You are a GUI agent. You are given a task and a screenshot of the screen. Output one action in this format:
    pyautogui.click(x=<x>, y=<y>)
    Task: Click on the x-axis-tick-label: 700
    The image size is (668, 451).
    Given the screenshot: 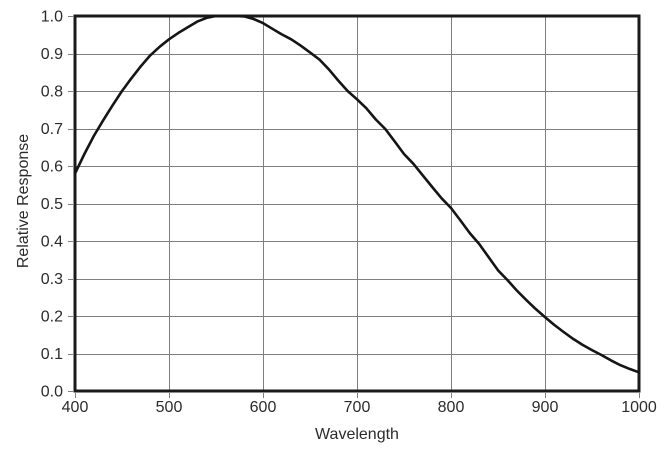 What is the action you would take?
    pyautogui.click(x=357, y=407)
    